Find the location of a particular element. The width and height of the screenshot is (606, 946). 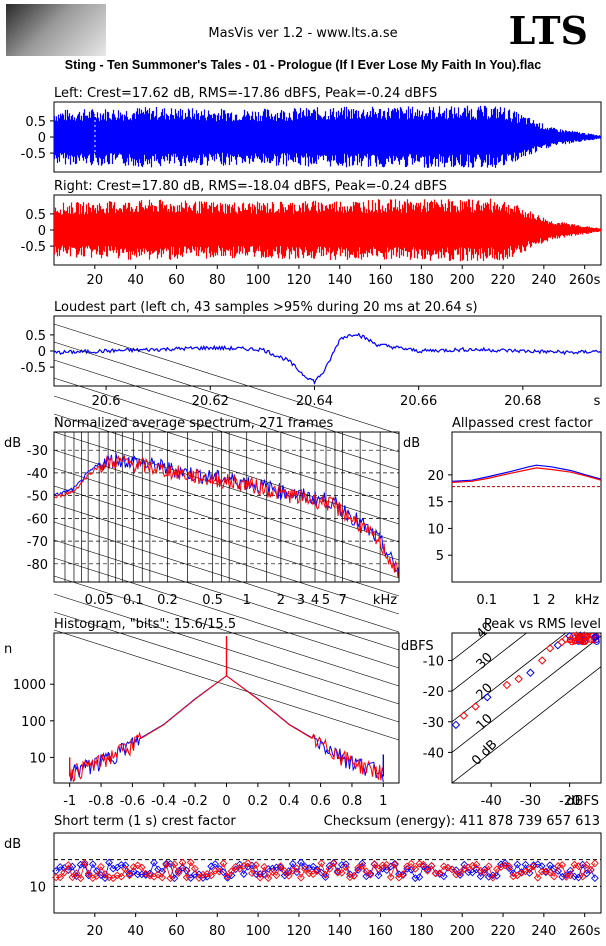

right-channel-xtick-label: 100 is located at coordinates (258, 280).